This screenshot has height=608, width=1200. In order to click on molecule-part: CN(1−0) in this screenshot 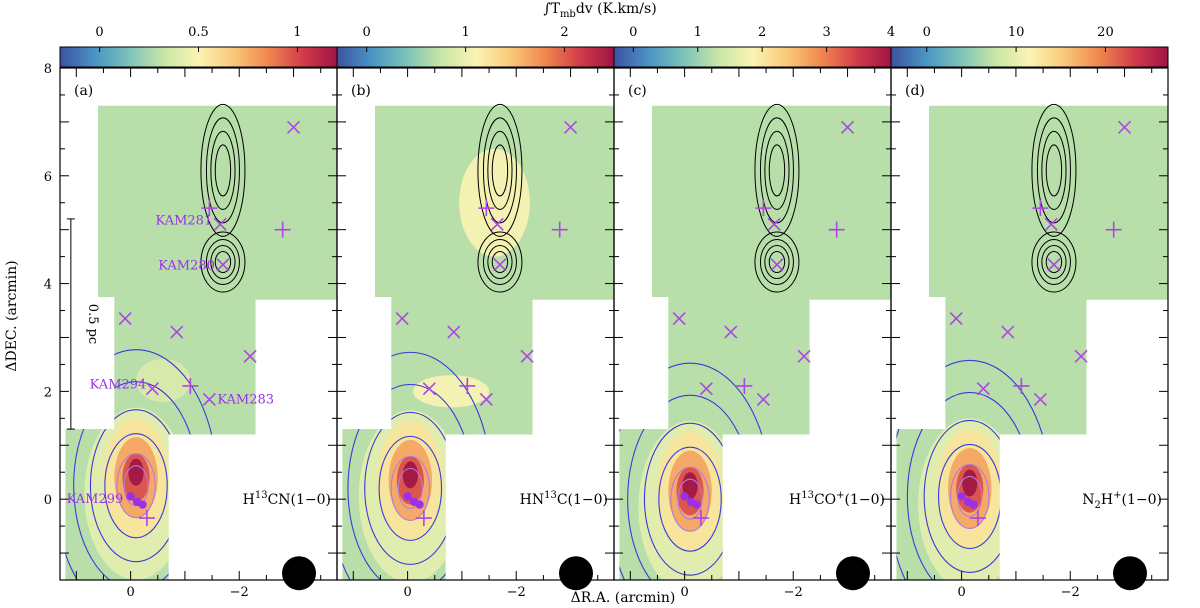, I will do `click(299, 500)`.